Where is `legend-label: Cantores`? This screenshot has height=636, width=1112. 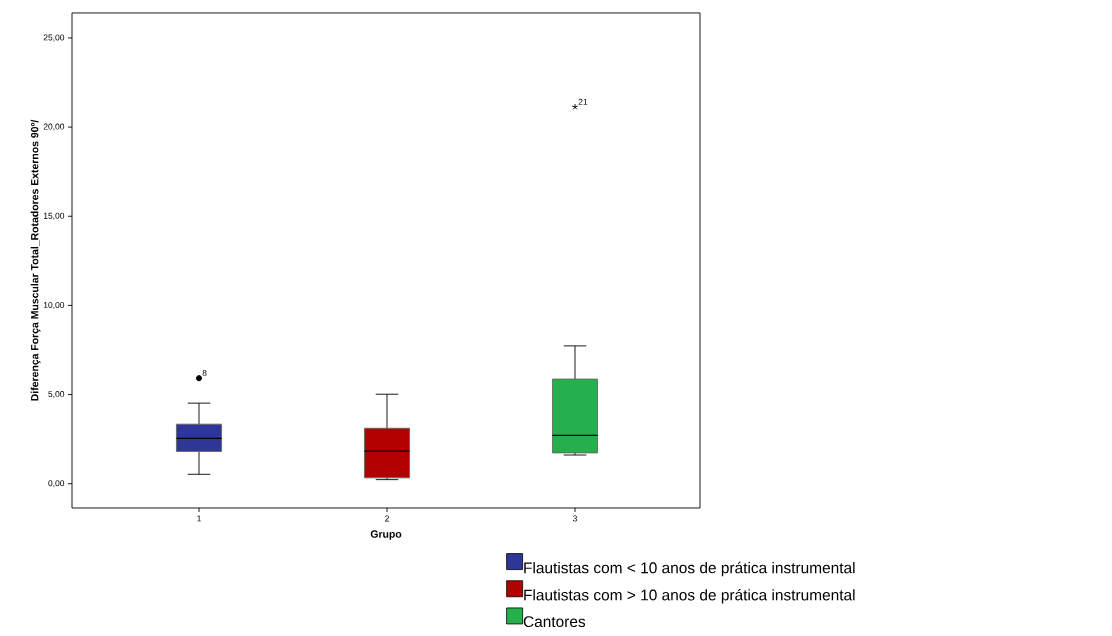
legend-label: Cantores is located at coordinates (554, 622).